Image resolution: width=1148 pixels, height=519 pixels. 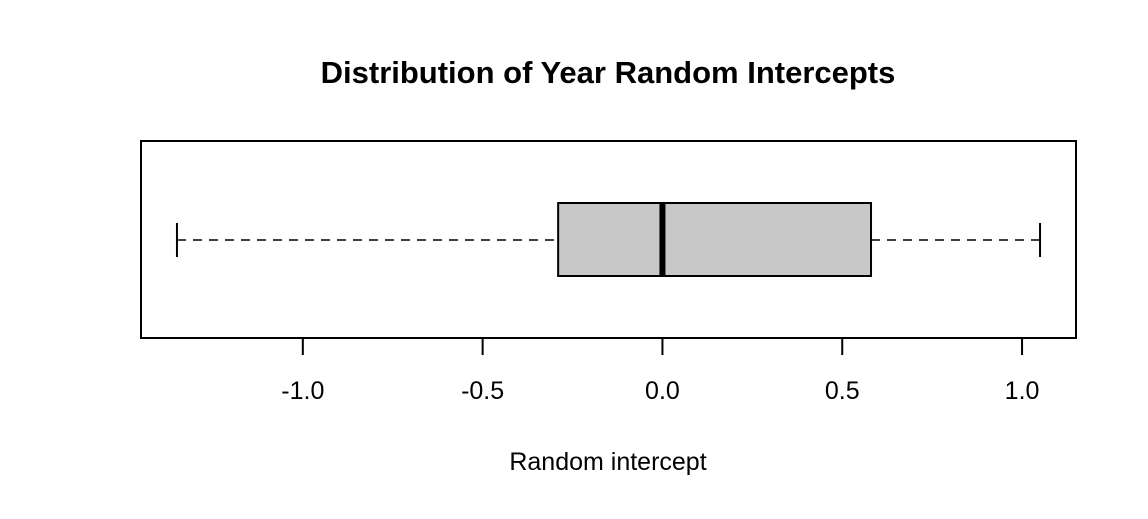 I want to click on x-tick-label: -0.5, so click(x=482, y=391).